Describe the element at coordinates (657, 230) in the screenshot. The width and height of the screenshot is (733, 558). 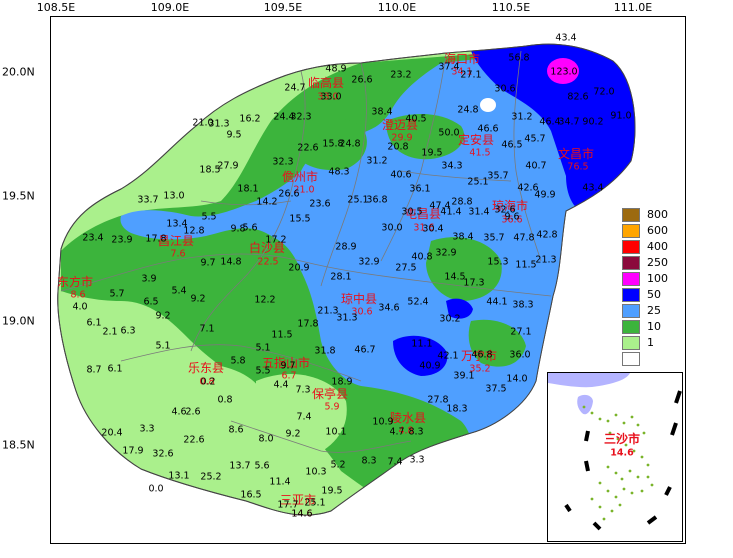
I see `legend-label: 600` at that location.